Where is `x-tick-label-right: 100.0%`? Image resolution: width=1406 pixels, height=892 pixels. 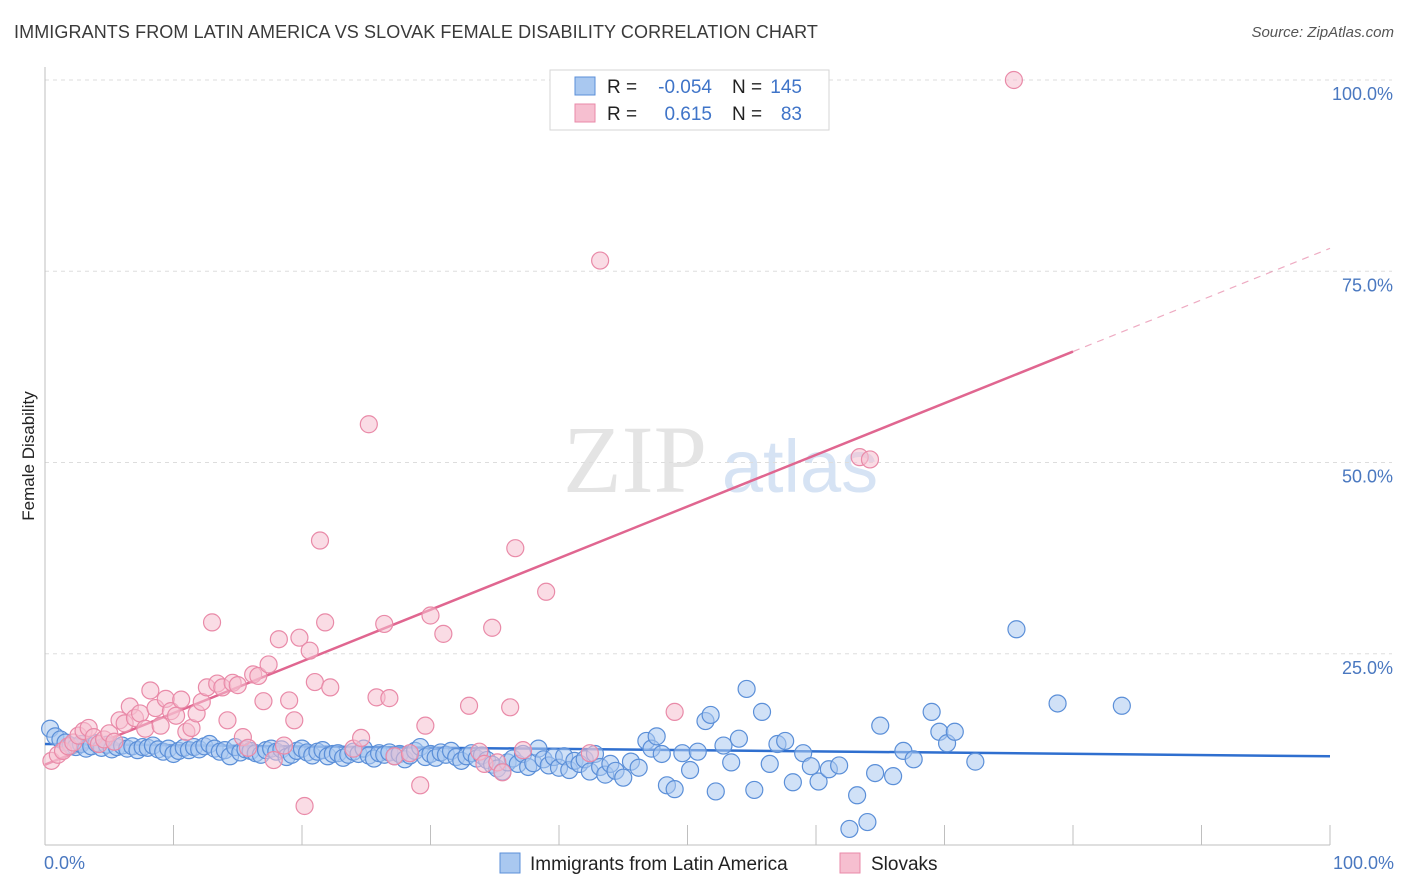 x-tick-label-right: 100.0% is located at coordinates (1363, 863).